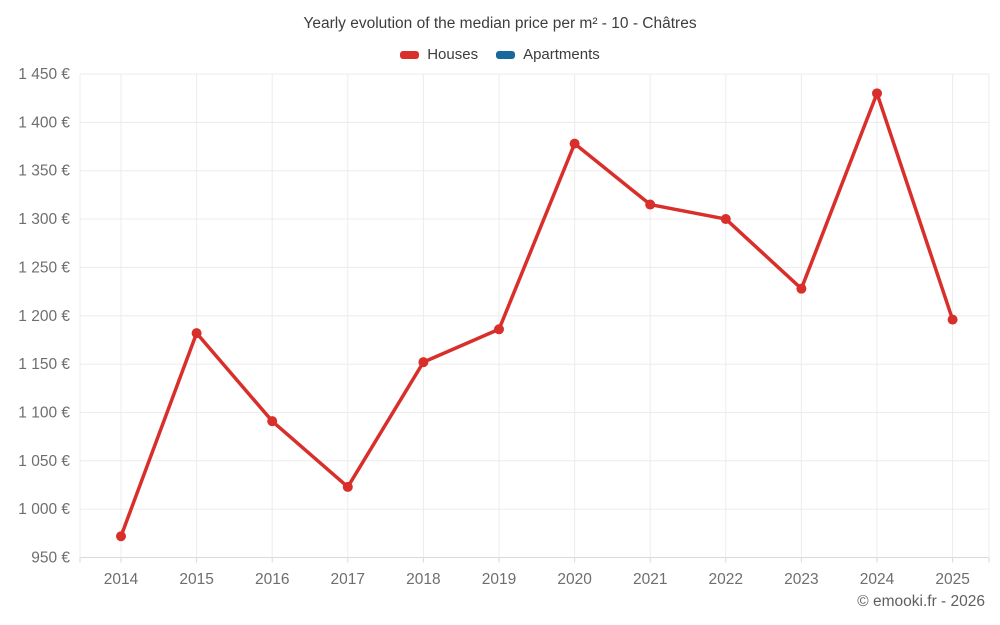 The width and height of the screenshot is (1000, 625). I want to click on houses-data-point-2020, so click(574, 143).